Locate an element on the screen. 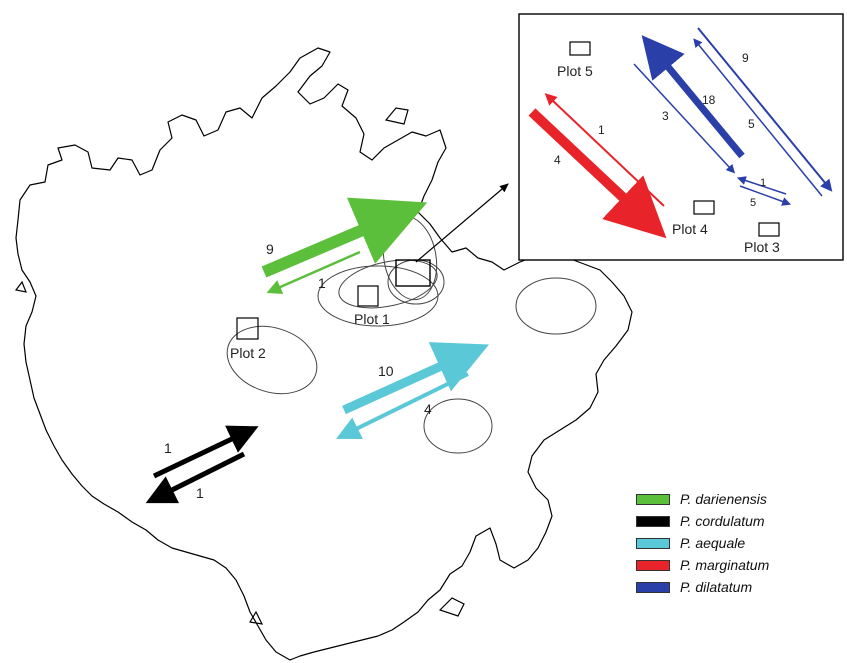 The height and width of the screenshot is (663, 847). plot-5-label: Plot 5 is located at coordinates (575, 71).